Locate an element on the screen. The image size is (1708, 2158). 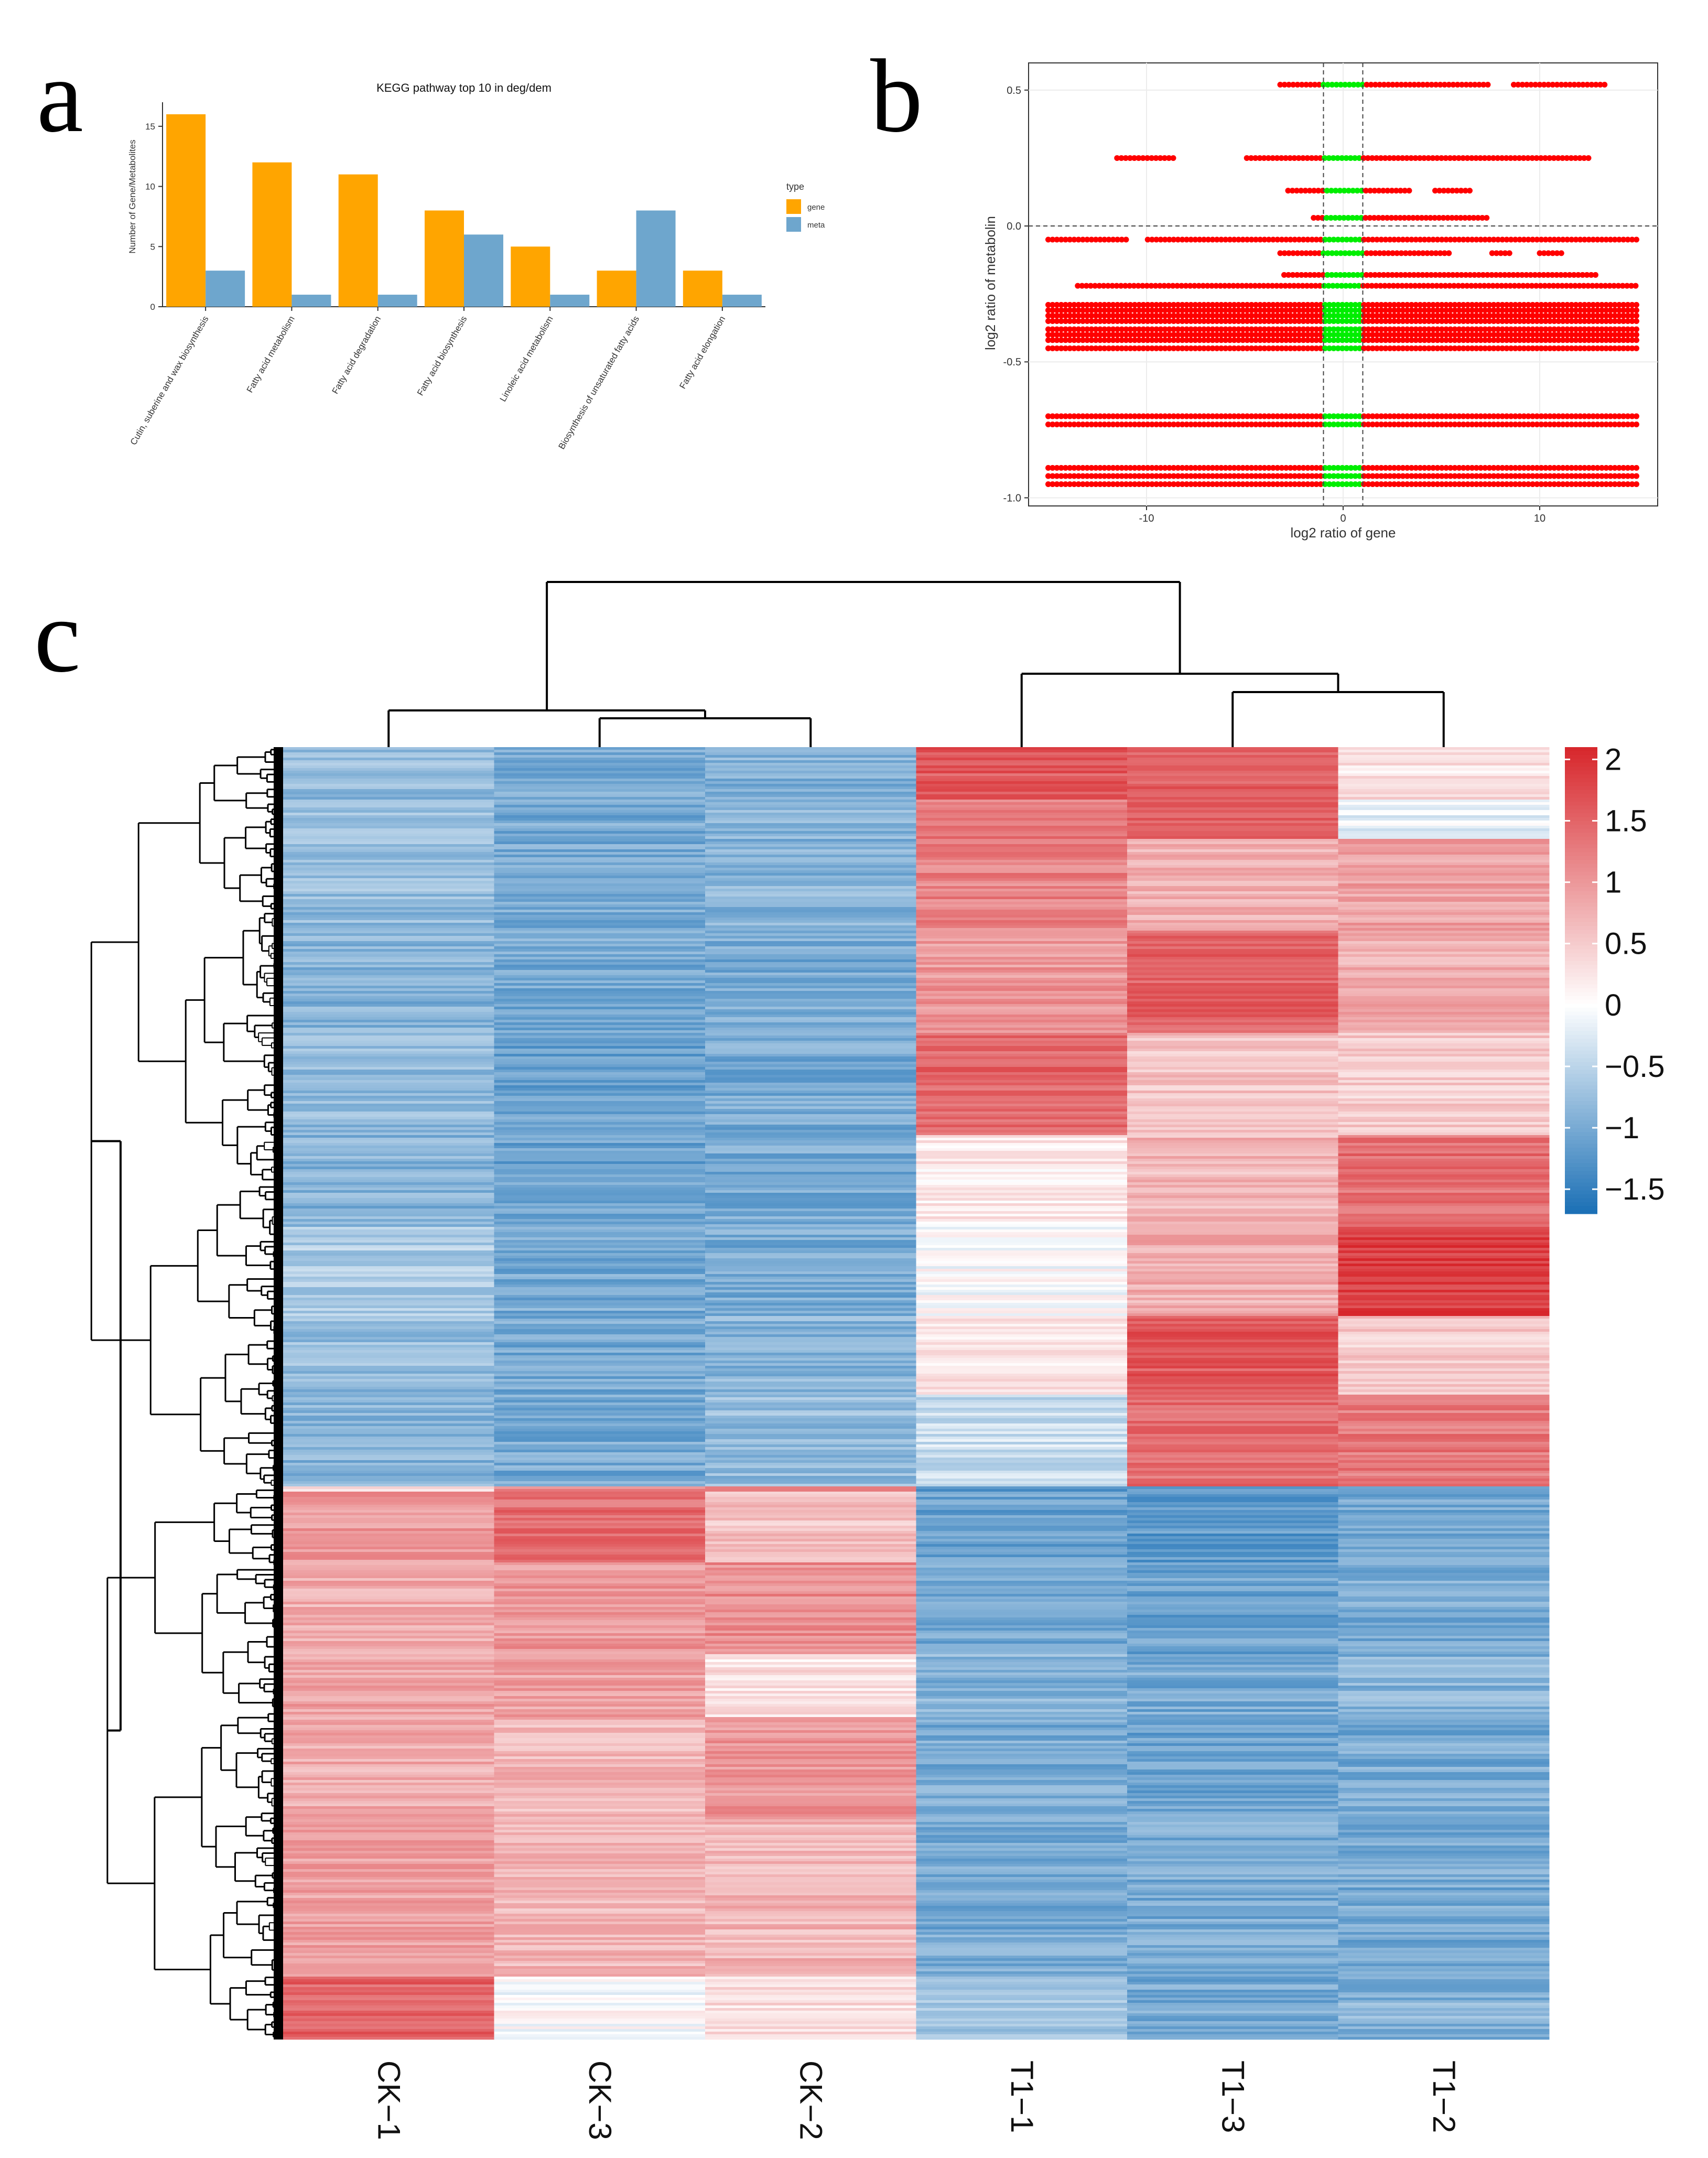
bar-meta is located at coordinates (483, 270).